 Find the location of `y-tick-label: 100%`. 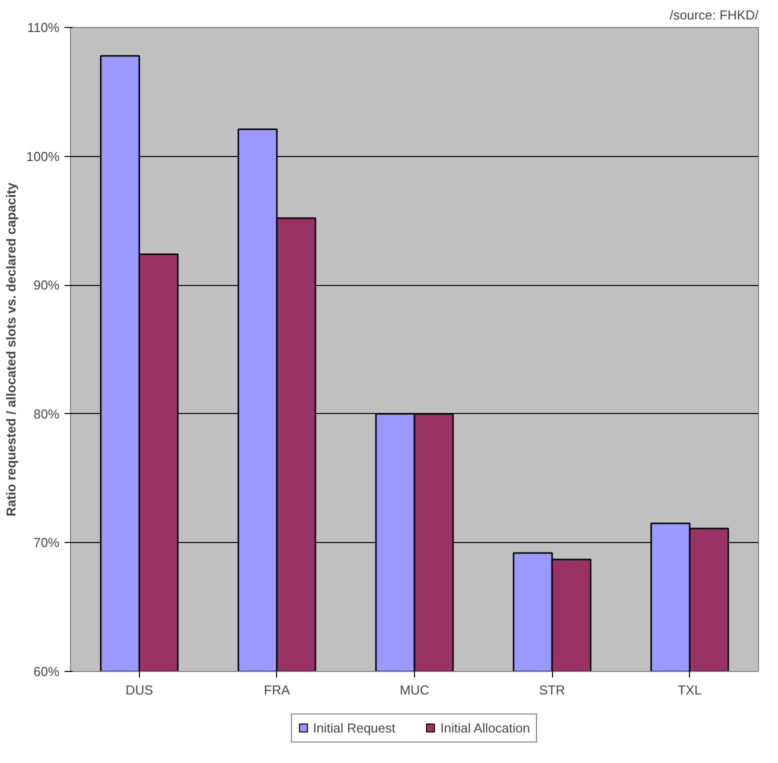

y-tick-label: 100% is located at coordinates (43, 156).